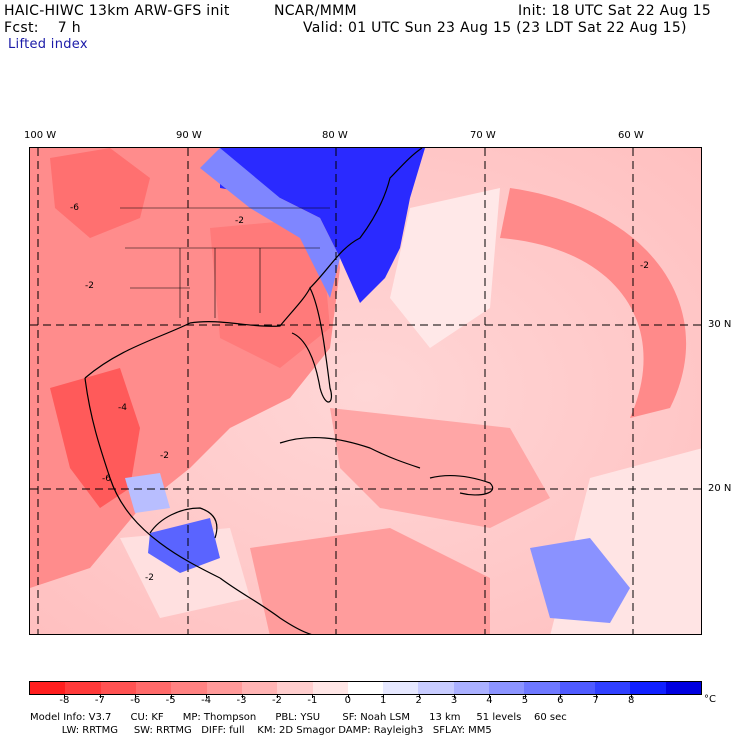 Image resolution: width=740 pixels, height=740 pixels. Describe the element at coordinates (489, 700) in the screenshot. I see `colorbar-tick-label: 4` at that location.